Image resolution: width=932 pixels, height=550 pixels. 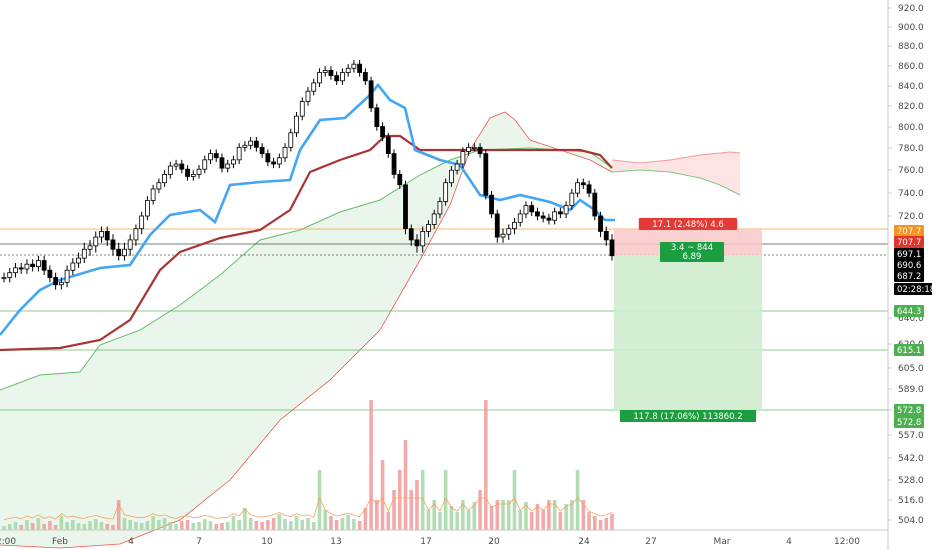 What do you see at coordinates (911, 87) in the screenshot?
I see `y-tick-label: 840.0` at bounding box center [911, 87].